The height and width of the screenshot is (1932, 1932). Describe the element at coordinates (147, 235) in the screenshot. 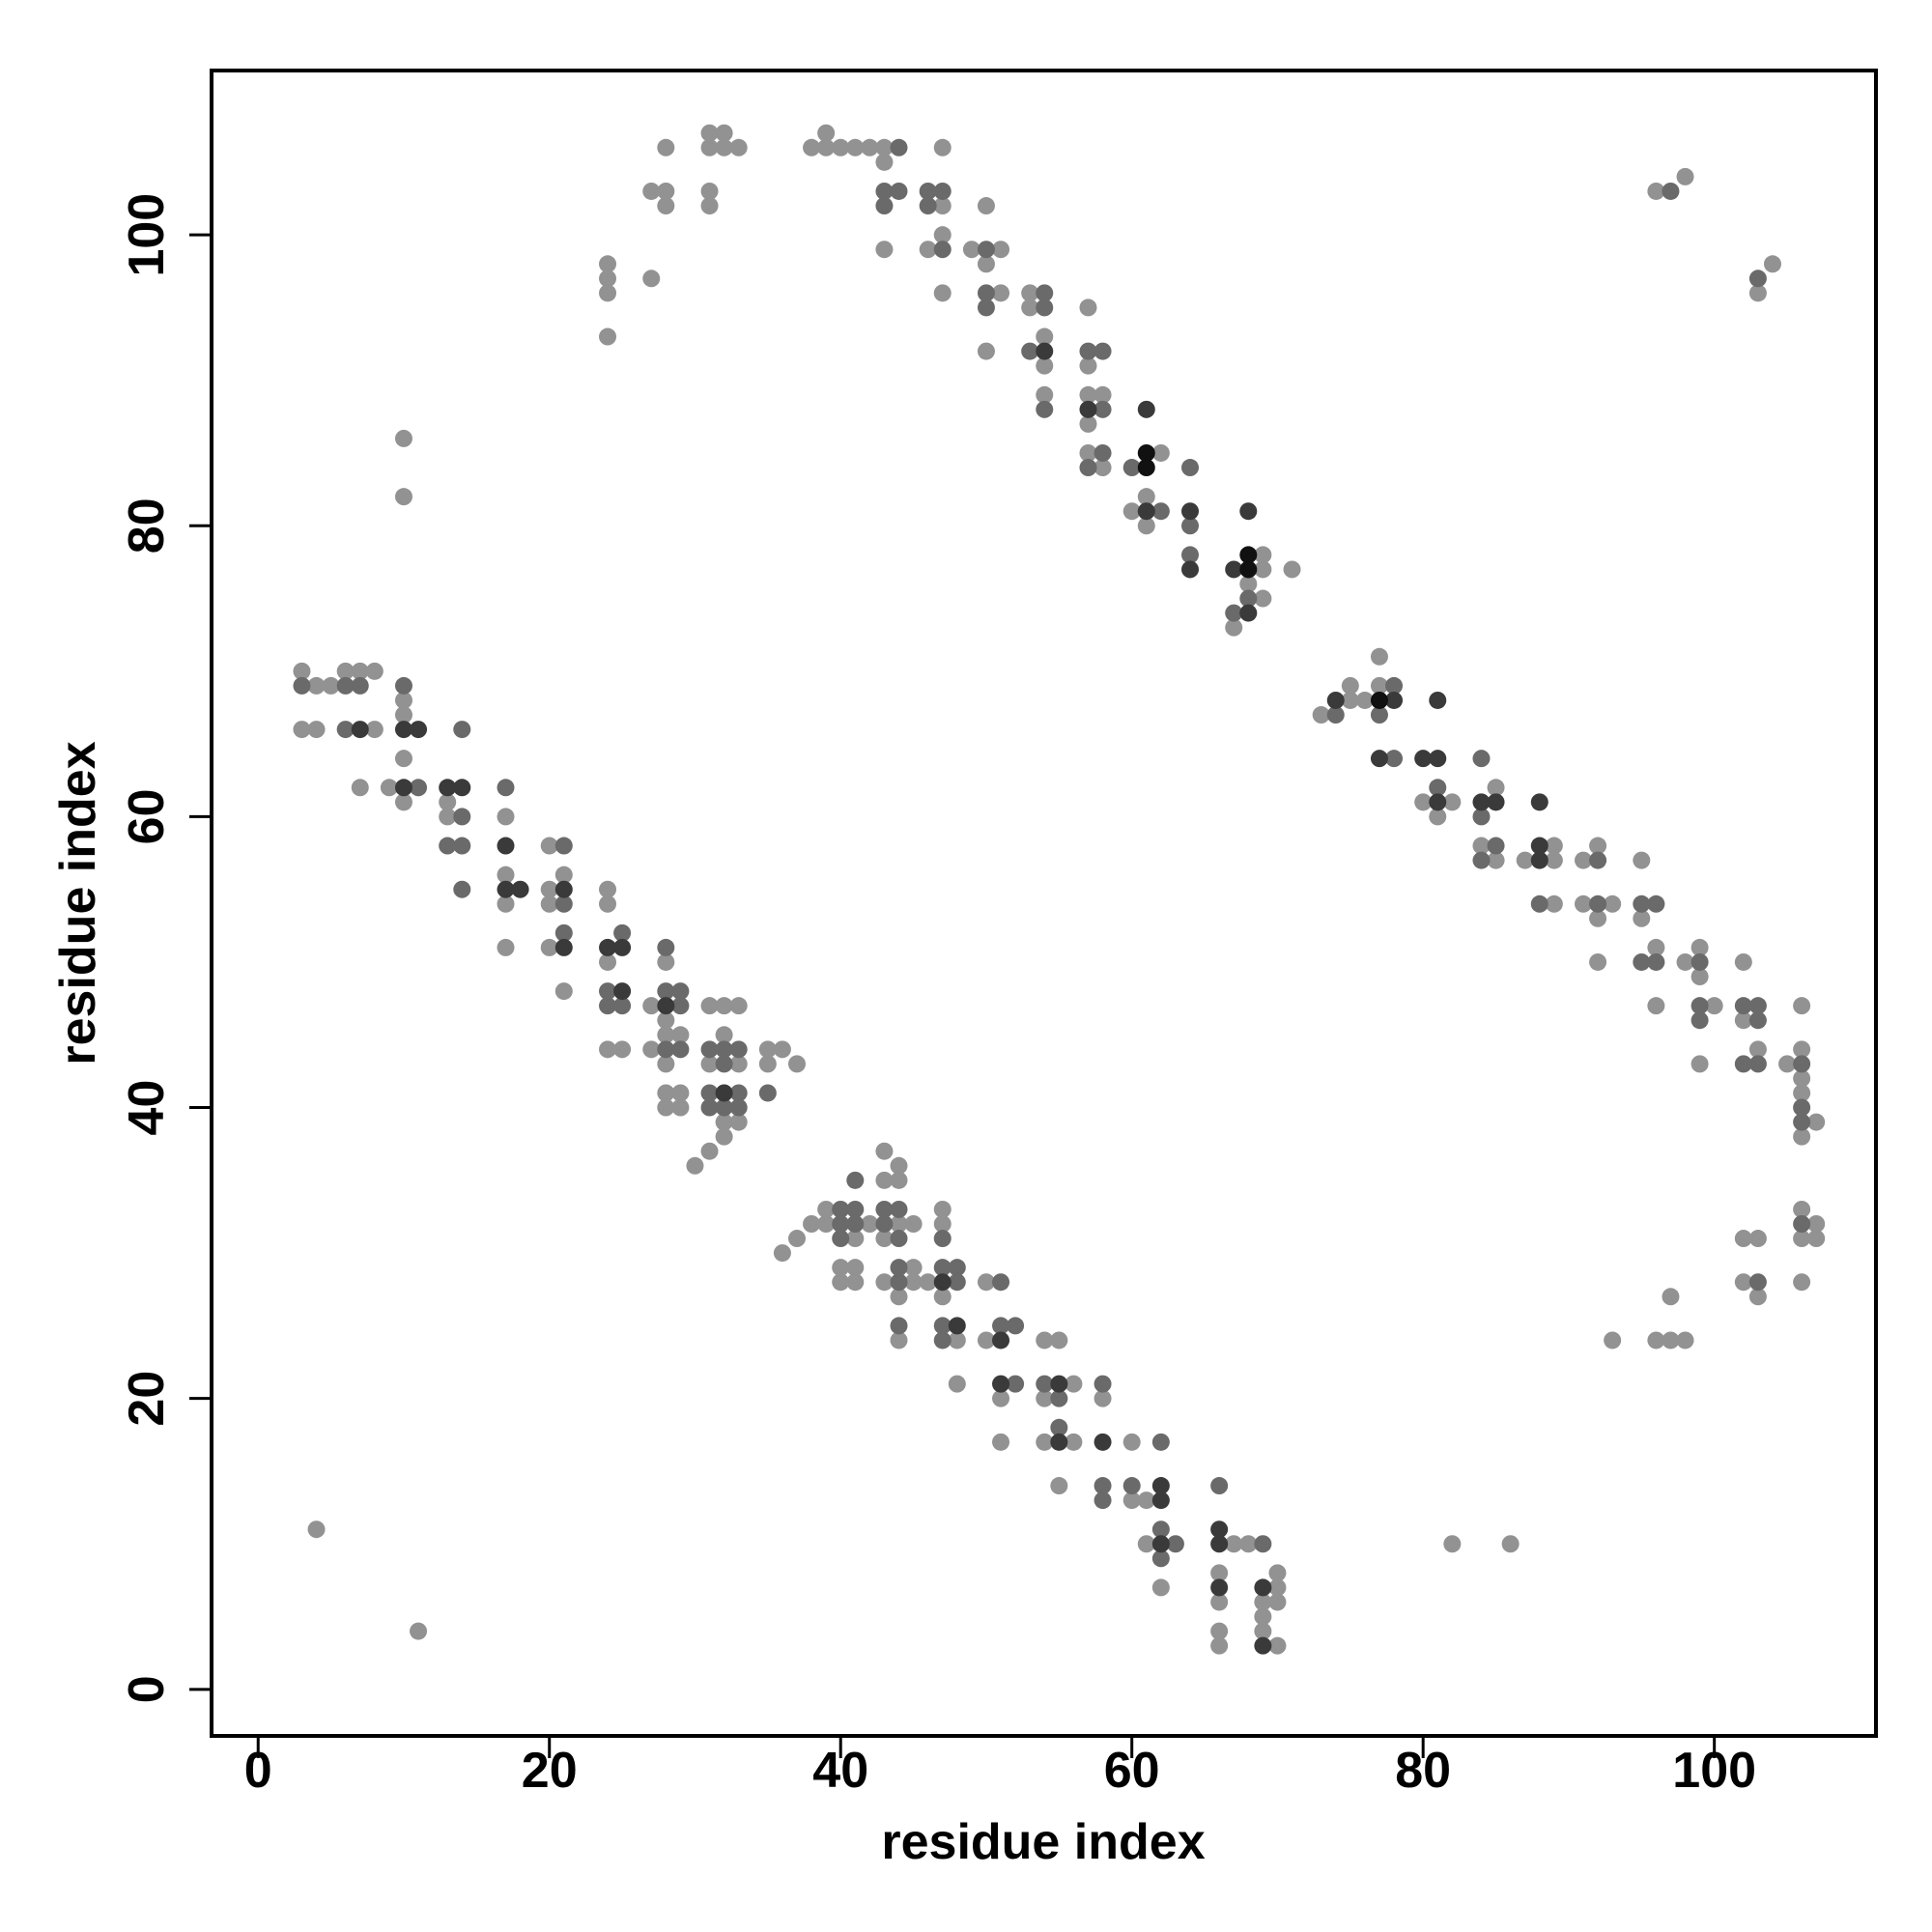

I see `y-tick-label: 100` at that location.